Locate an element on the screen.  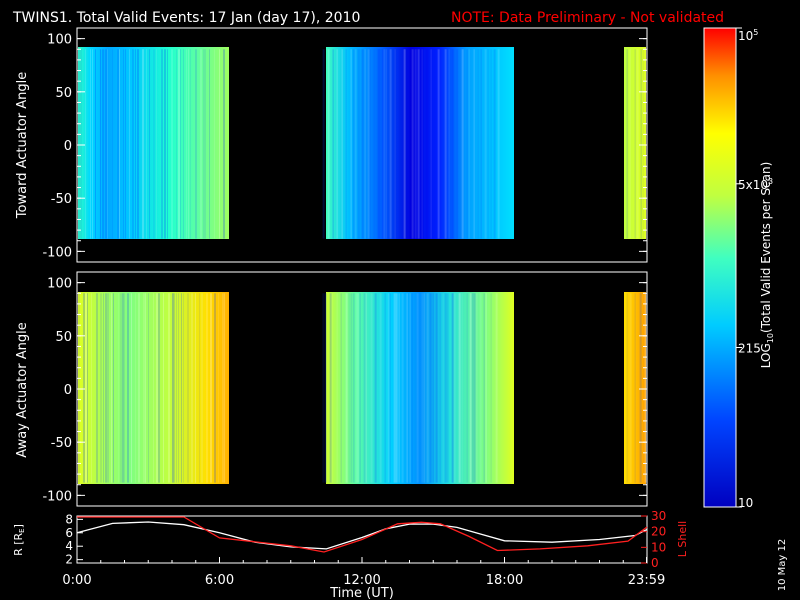
l-shell-tick-label: 10 is located at coordinates (658, 547).